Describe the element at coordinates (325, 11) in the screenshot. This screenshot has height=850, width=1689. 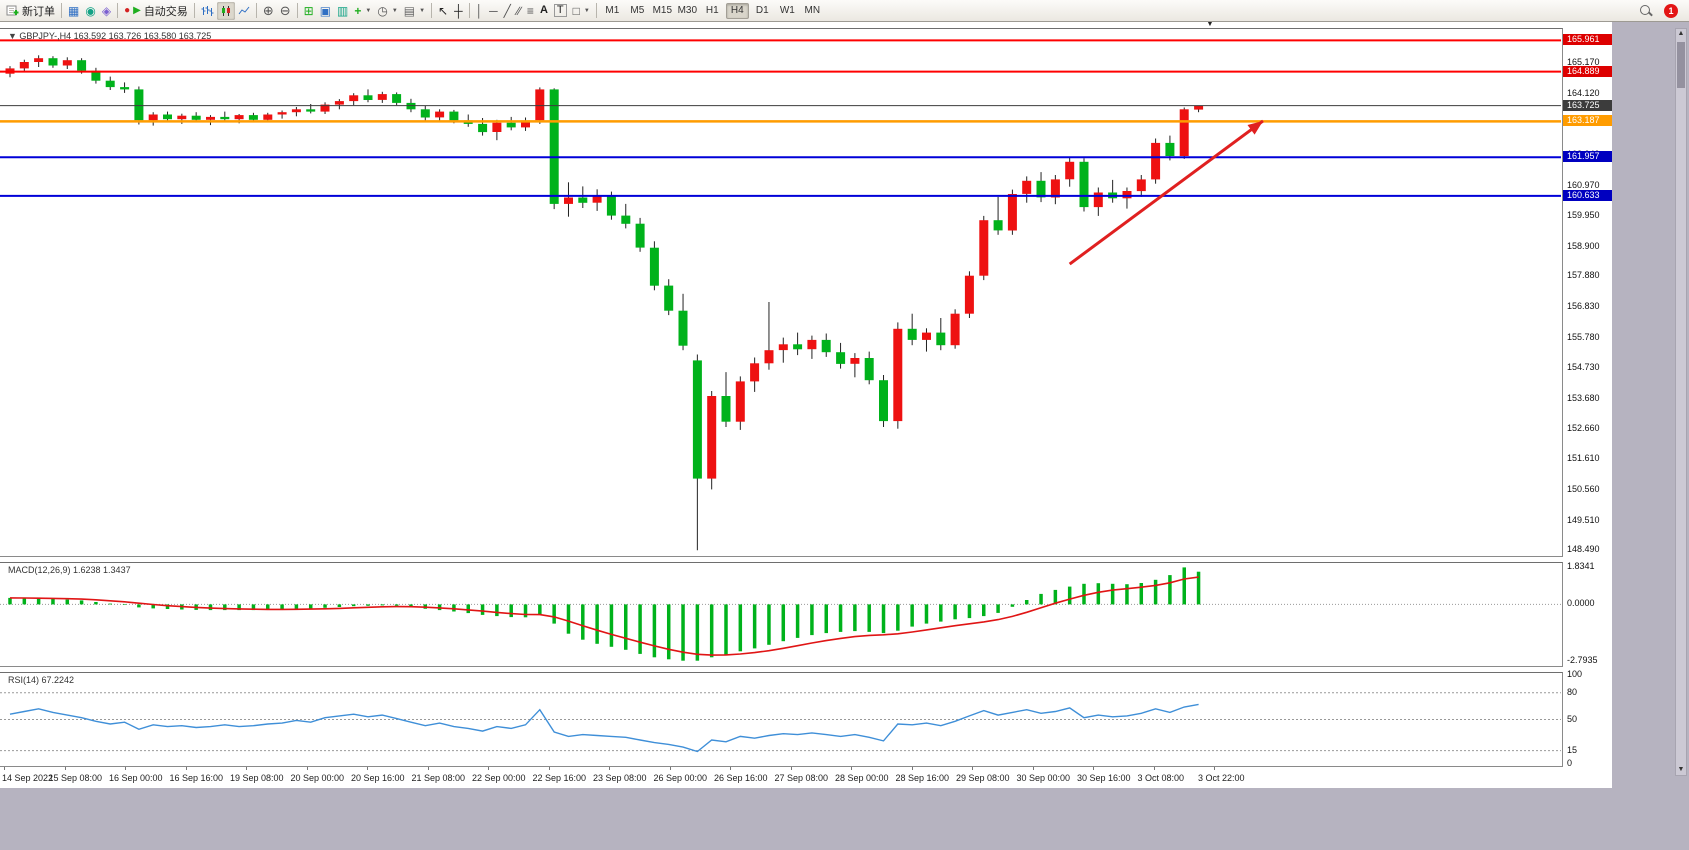
I see `cascade-windows-button: ▣` at that location.